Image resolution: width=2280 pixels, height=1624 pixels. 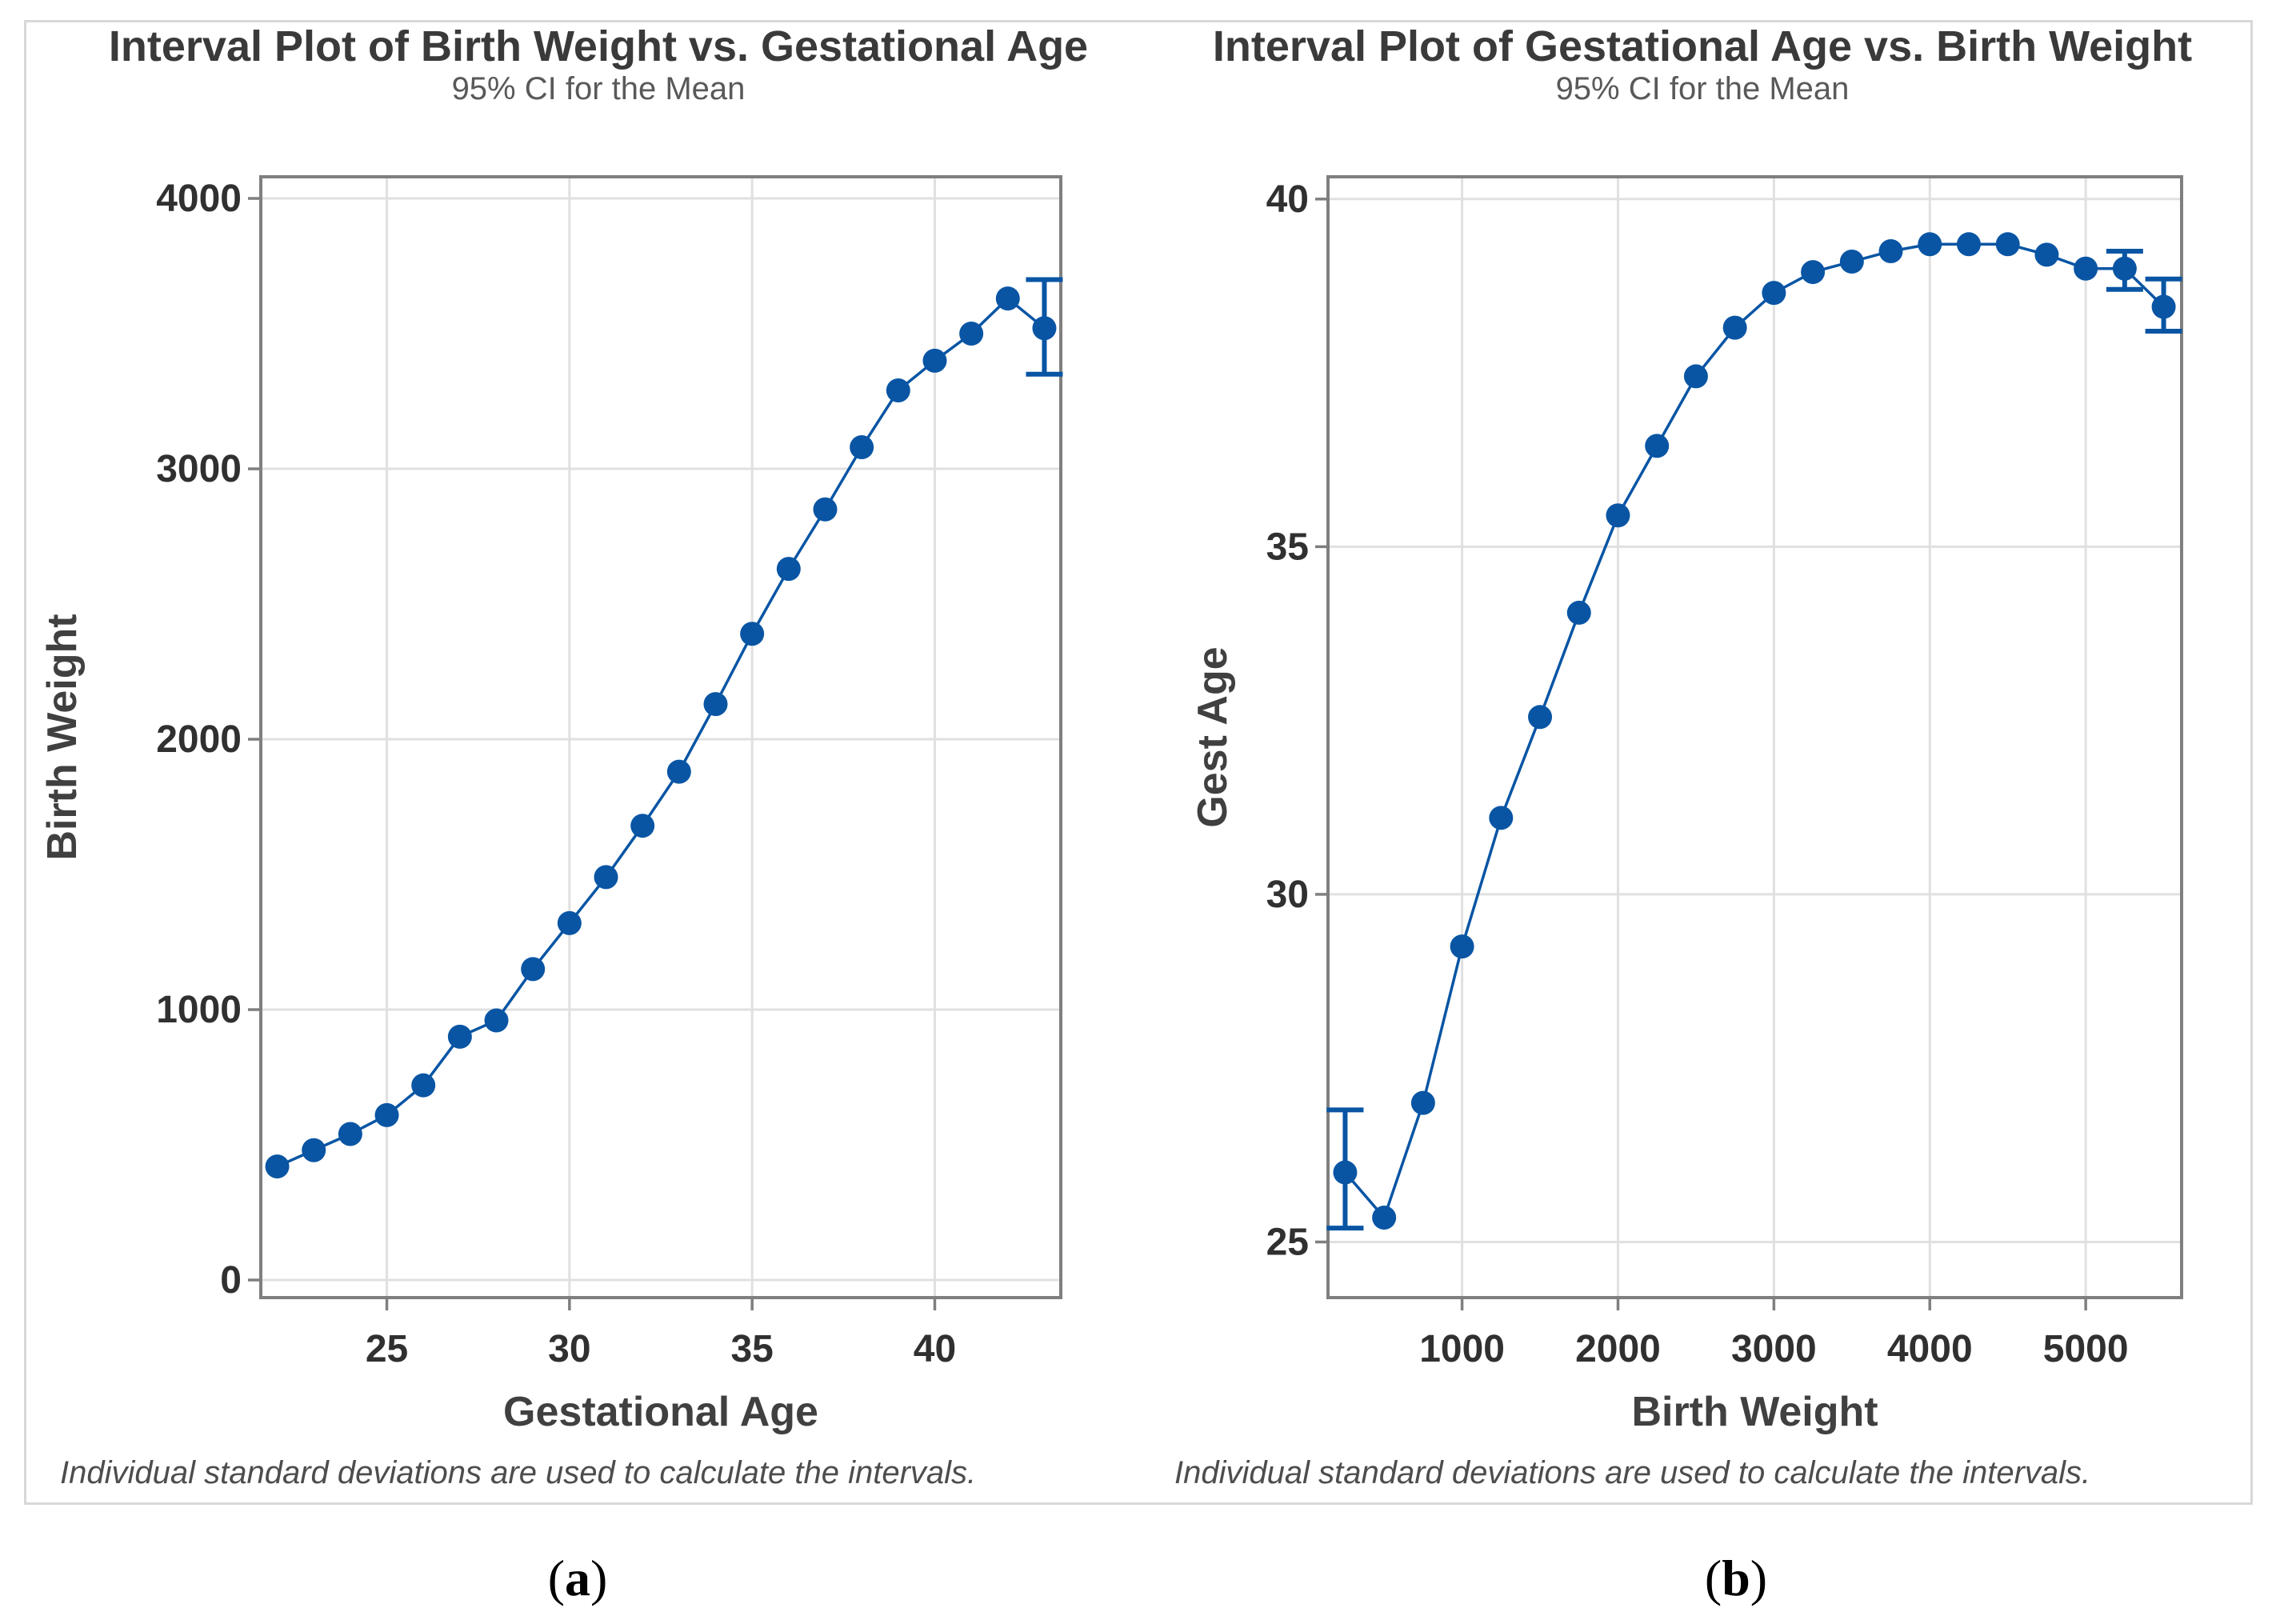 What do you see at coordinates (1534, 1040) in the screenshot?
I see `plot-b-axis-labels: Birth Weight Gest Age` at bounding box center [1534, 1040].